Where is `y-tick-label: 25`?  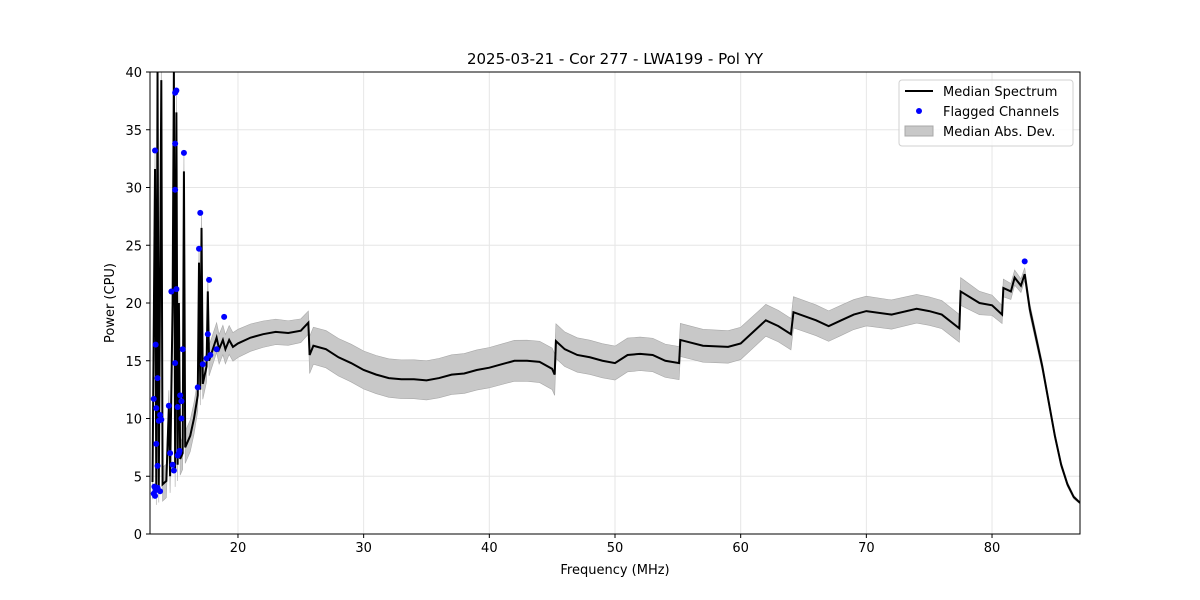 y-tick-label: 25 is located at coordinates (133, 246).